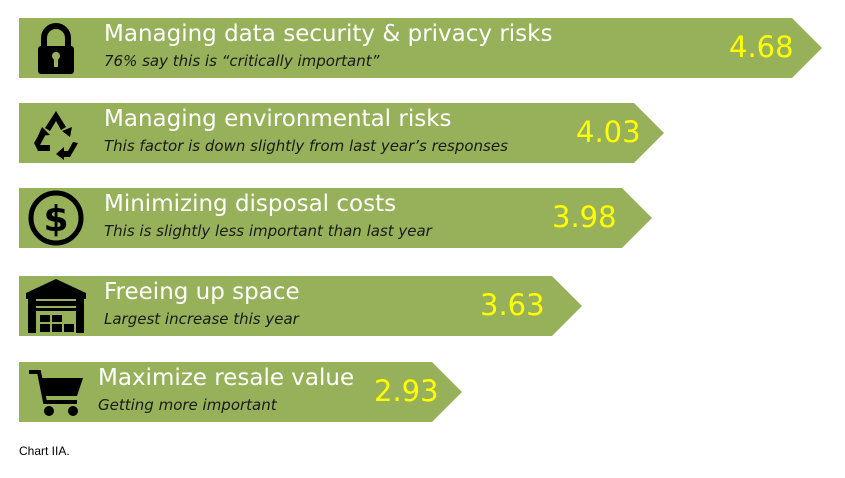 Image resolution: width=845 pixels, height=478 pixels. Describe the element at coordinates (202, 292) in the screenshot. I see `row-title: Freeing up space` at that location.